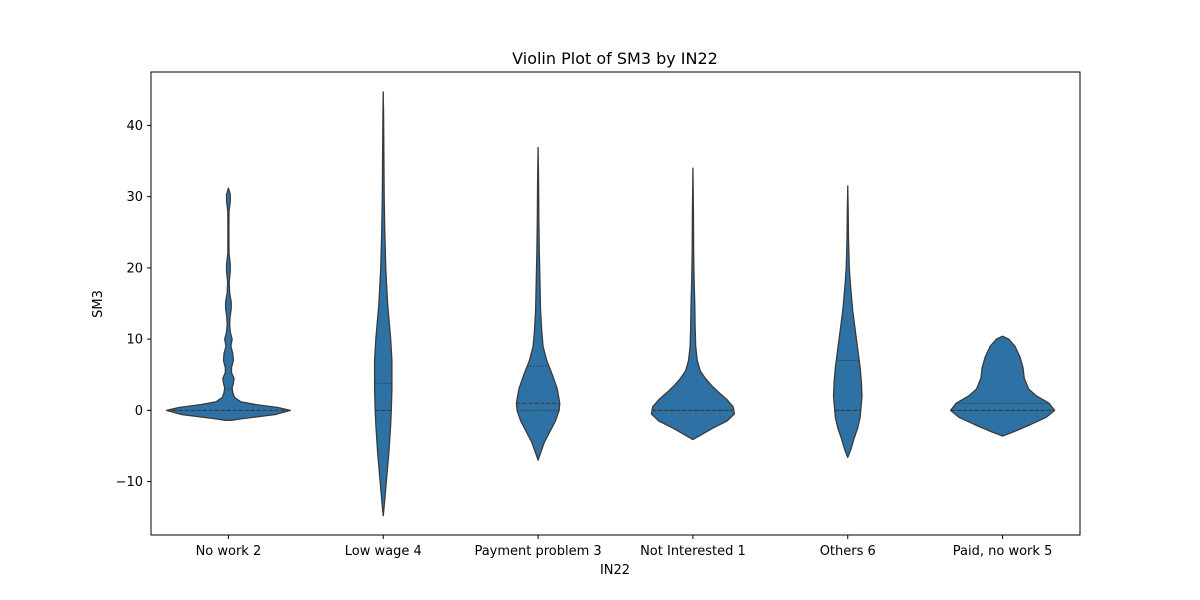 This screenshot has width=1200, height=600. Describe the element at coordinates (134, 340) in the screenshot. I see `y-tick-label: 10` at that location.